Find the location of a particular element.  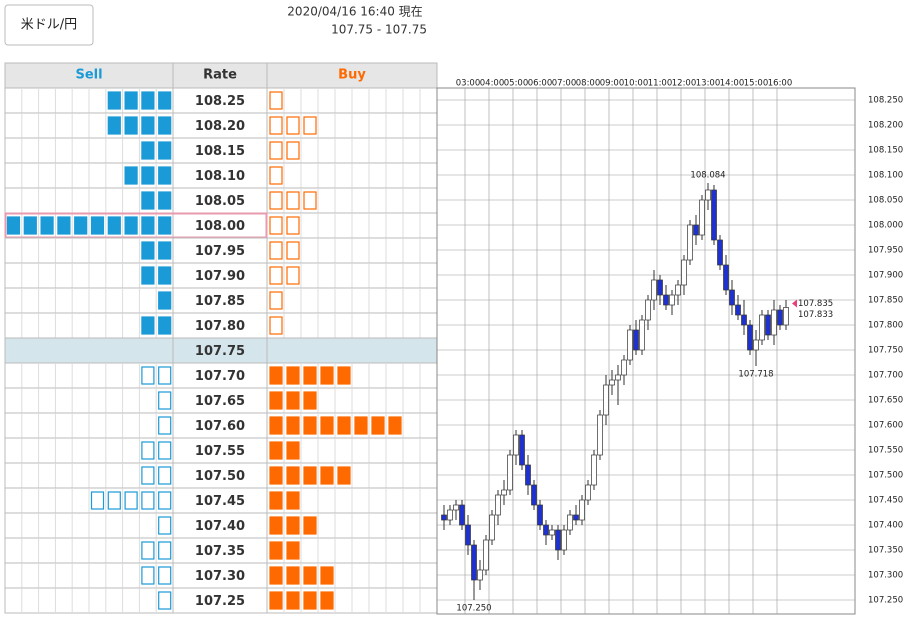

annotation: 108.084 is located at coordinates (707, 176).